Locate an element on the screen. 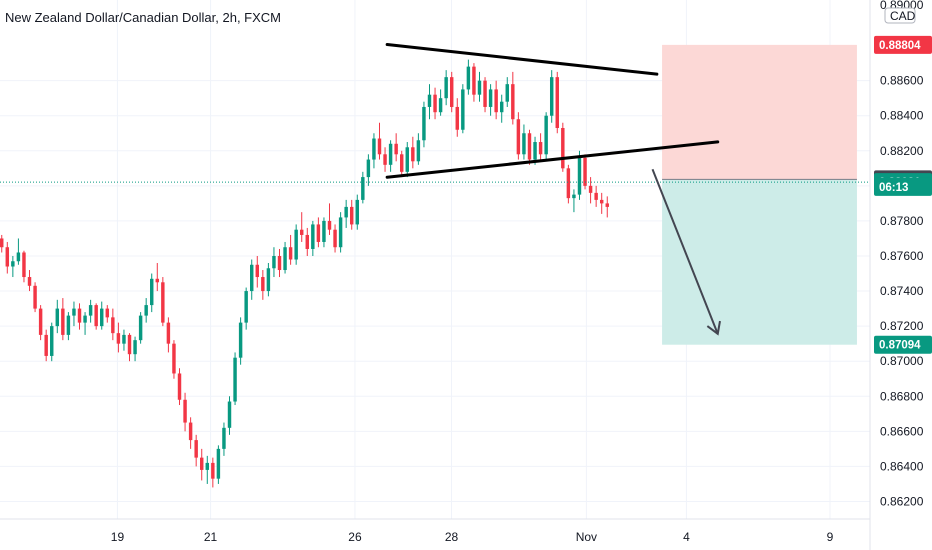 This screenshot has height=550, width=932. currency-badge is located at coordinates (900, 15).